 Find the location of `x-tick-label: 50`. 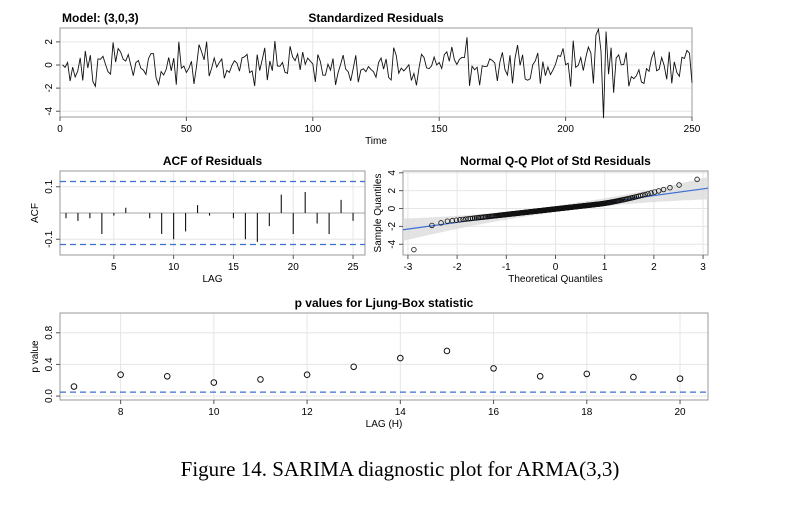

x-tick-label: 50 is located at coordinates (187, 129).